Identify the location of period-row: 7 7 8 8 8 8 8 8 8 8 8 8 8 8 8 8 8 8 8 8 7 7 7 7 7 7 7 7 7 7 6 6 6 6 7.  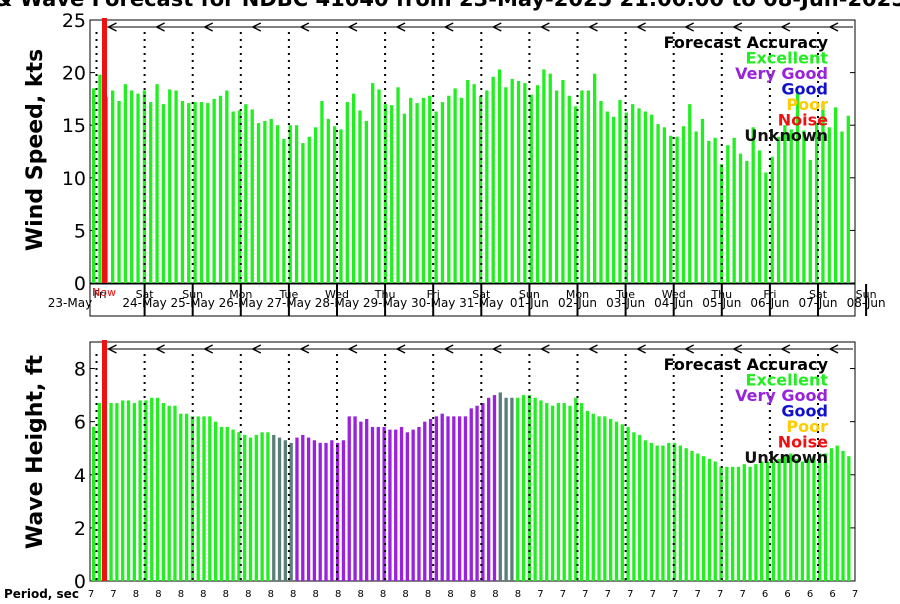
(473, 594).